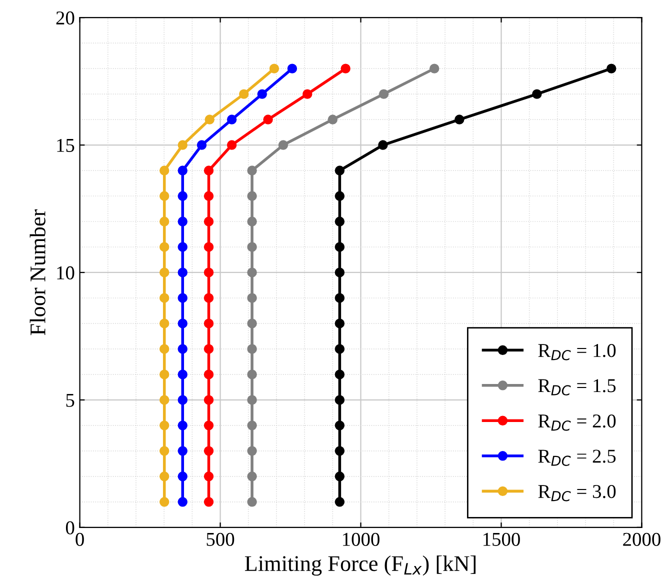 The width and height of the screenshot is (665, 586). I want to click on x-tick-label: 500, so click(220, 539).